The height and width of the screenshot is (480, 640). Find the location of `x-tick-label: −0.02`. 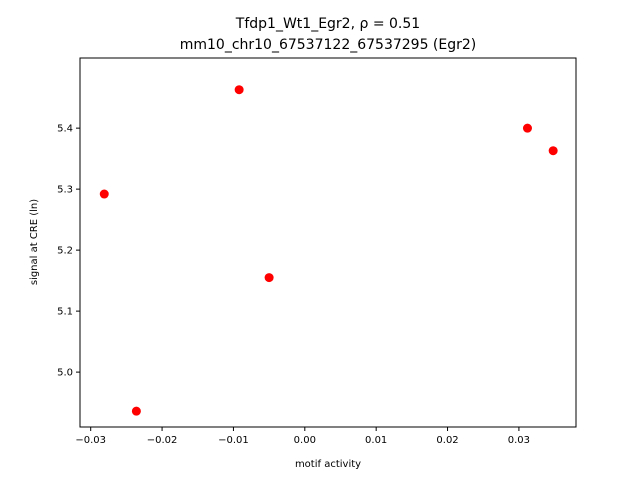

x-tick-label: −0.02 is located at coordinates (162, 440).